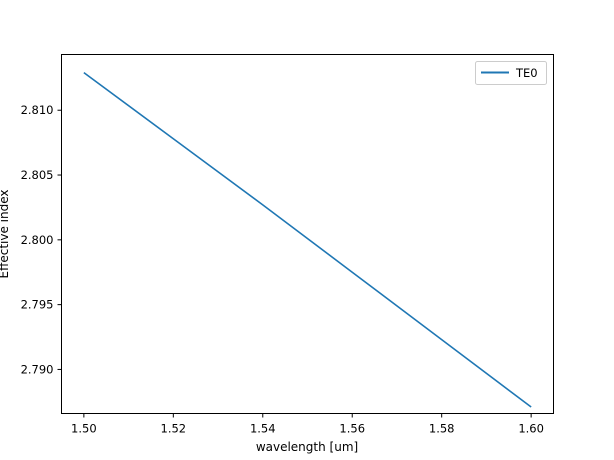 This screenshot has width=614, height=460. I want to click on y-tick-label: 2.805, so click(37, 175).